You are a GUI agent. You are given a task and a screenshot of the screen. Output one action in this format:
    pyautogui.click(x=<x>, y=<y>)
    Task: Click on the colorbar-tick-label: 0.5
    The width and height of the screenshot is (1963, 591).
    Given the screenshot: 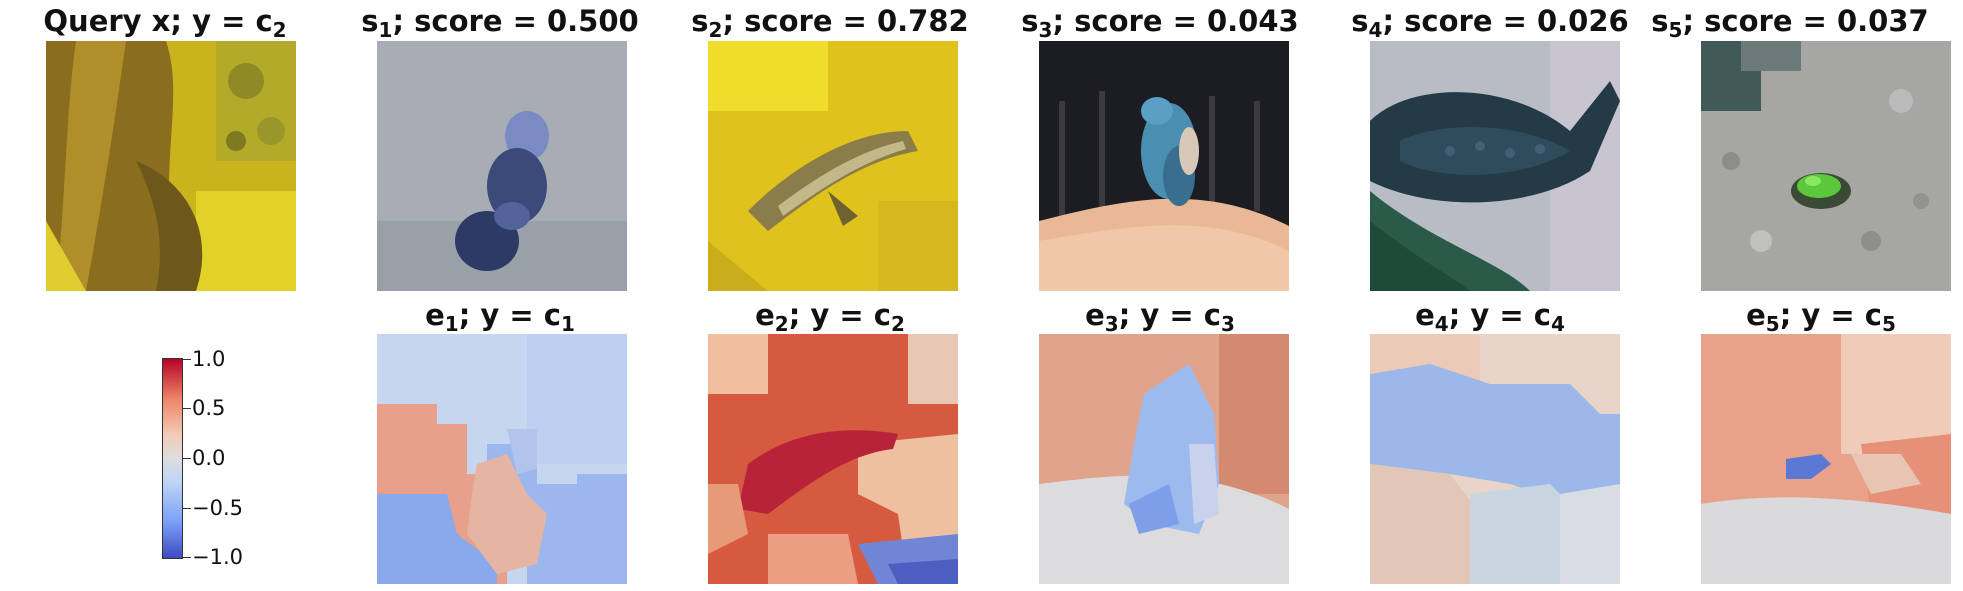 What is the action you would take?
    pyautogui.click(x=209, y=408)
    